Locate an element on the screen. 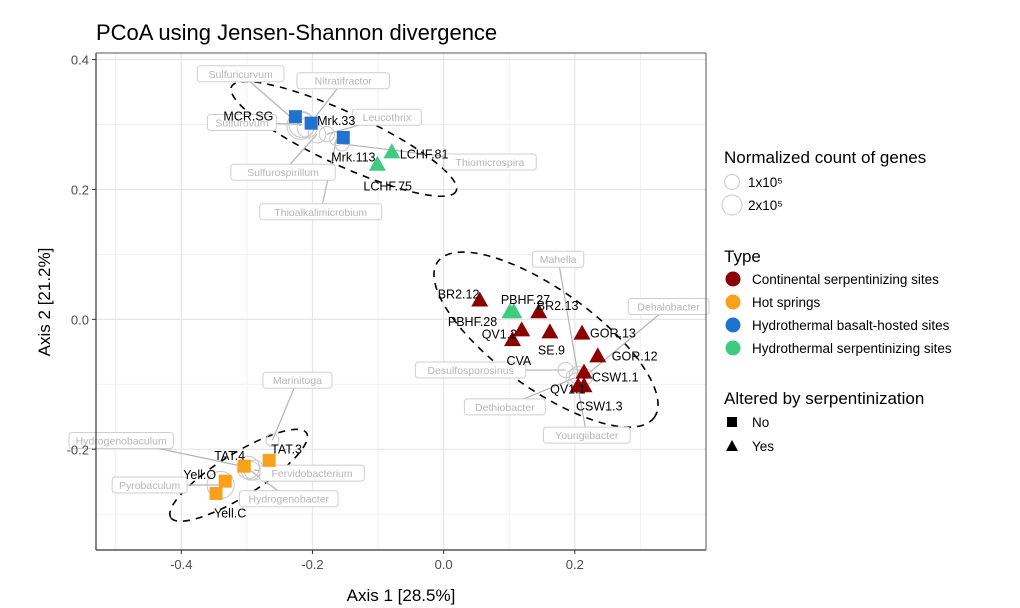  taxon-label: Nitratifractor is located at coordinates (344, 82).